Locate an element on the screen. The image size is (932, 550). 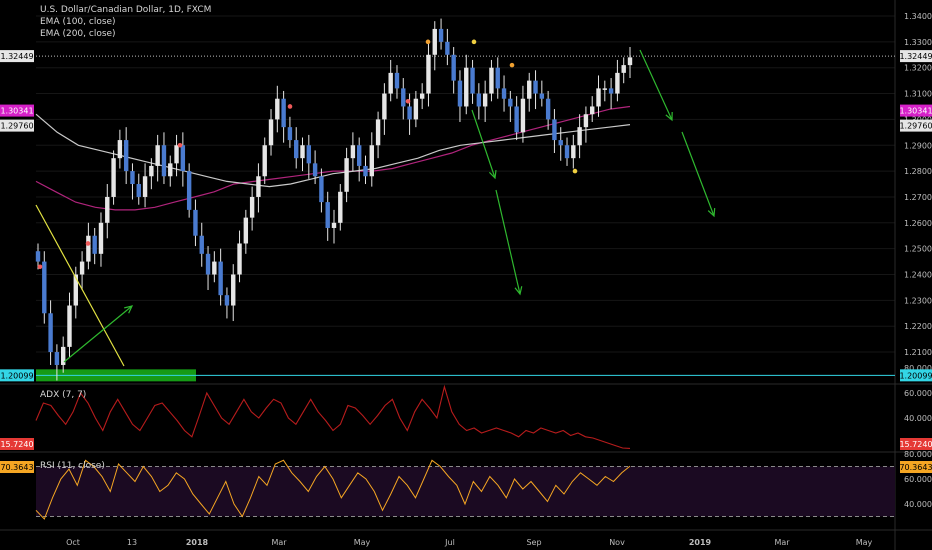
time-tick-label: 2018 is located at coordinates (197, 542).